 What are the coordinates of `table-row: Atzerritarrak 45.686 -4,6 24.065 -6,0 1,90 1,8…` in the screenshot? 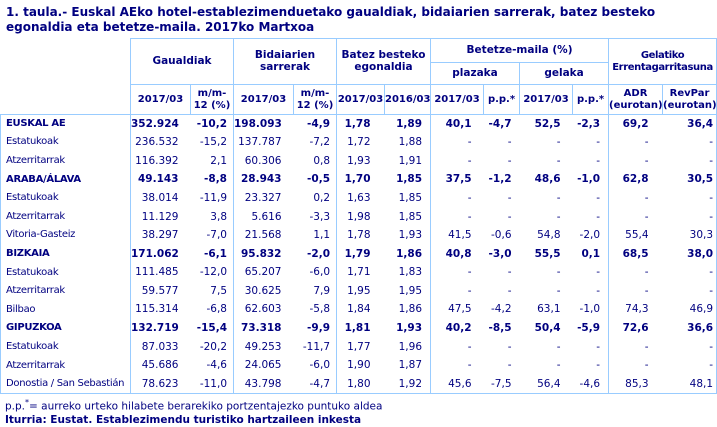 It's located at (358, 365).